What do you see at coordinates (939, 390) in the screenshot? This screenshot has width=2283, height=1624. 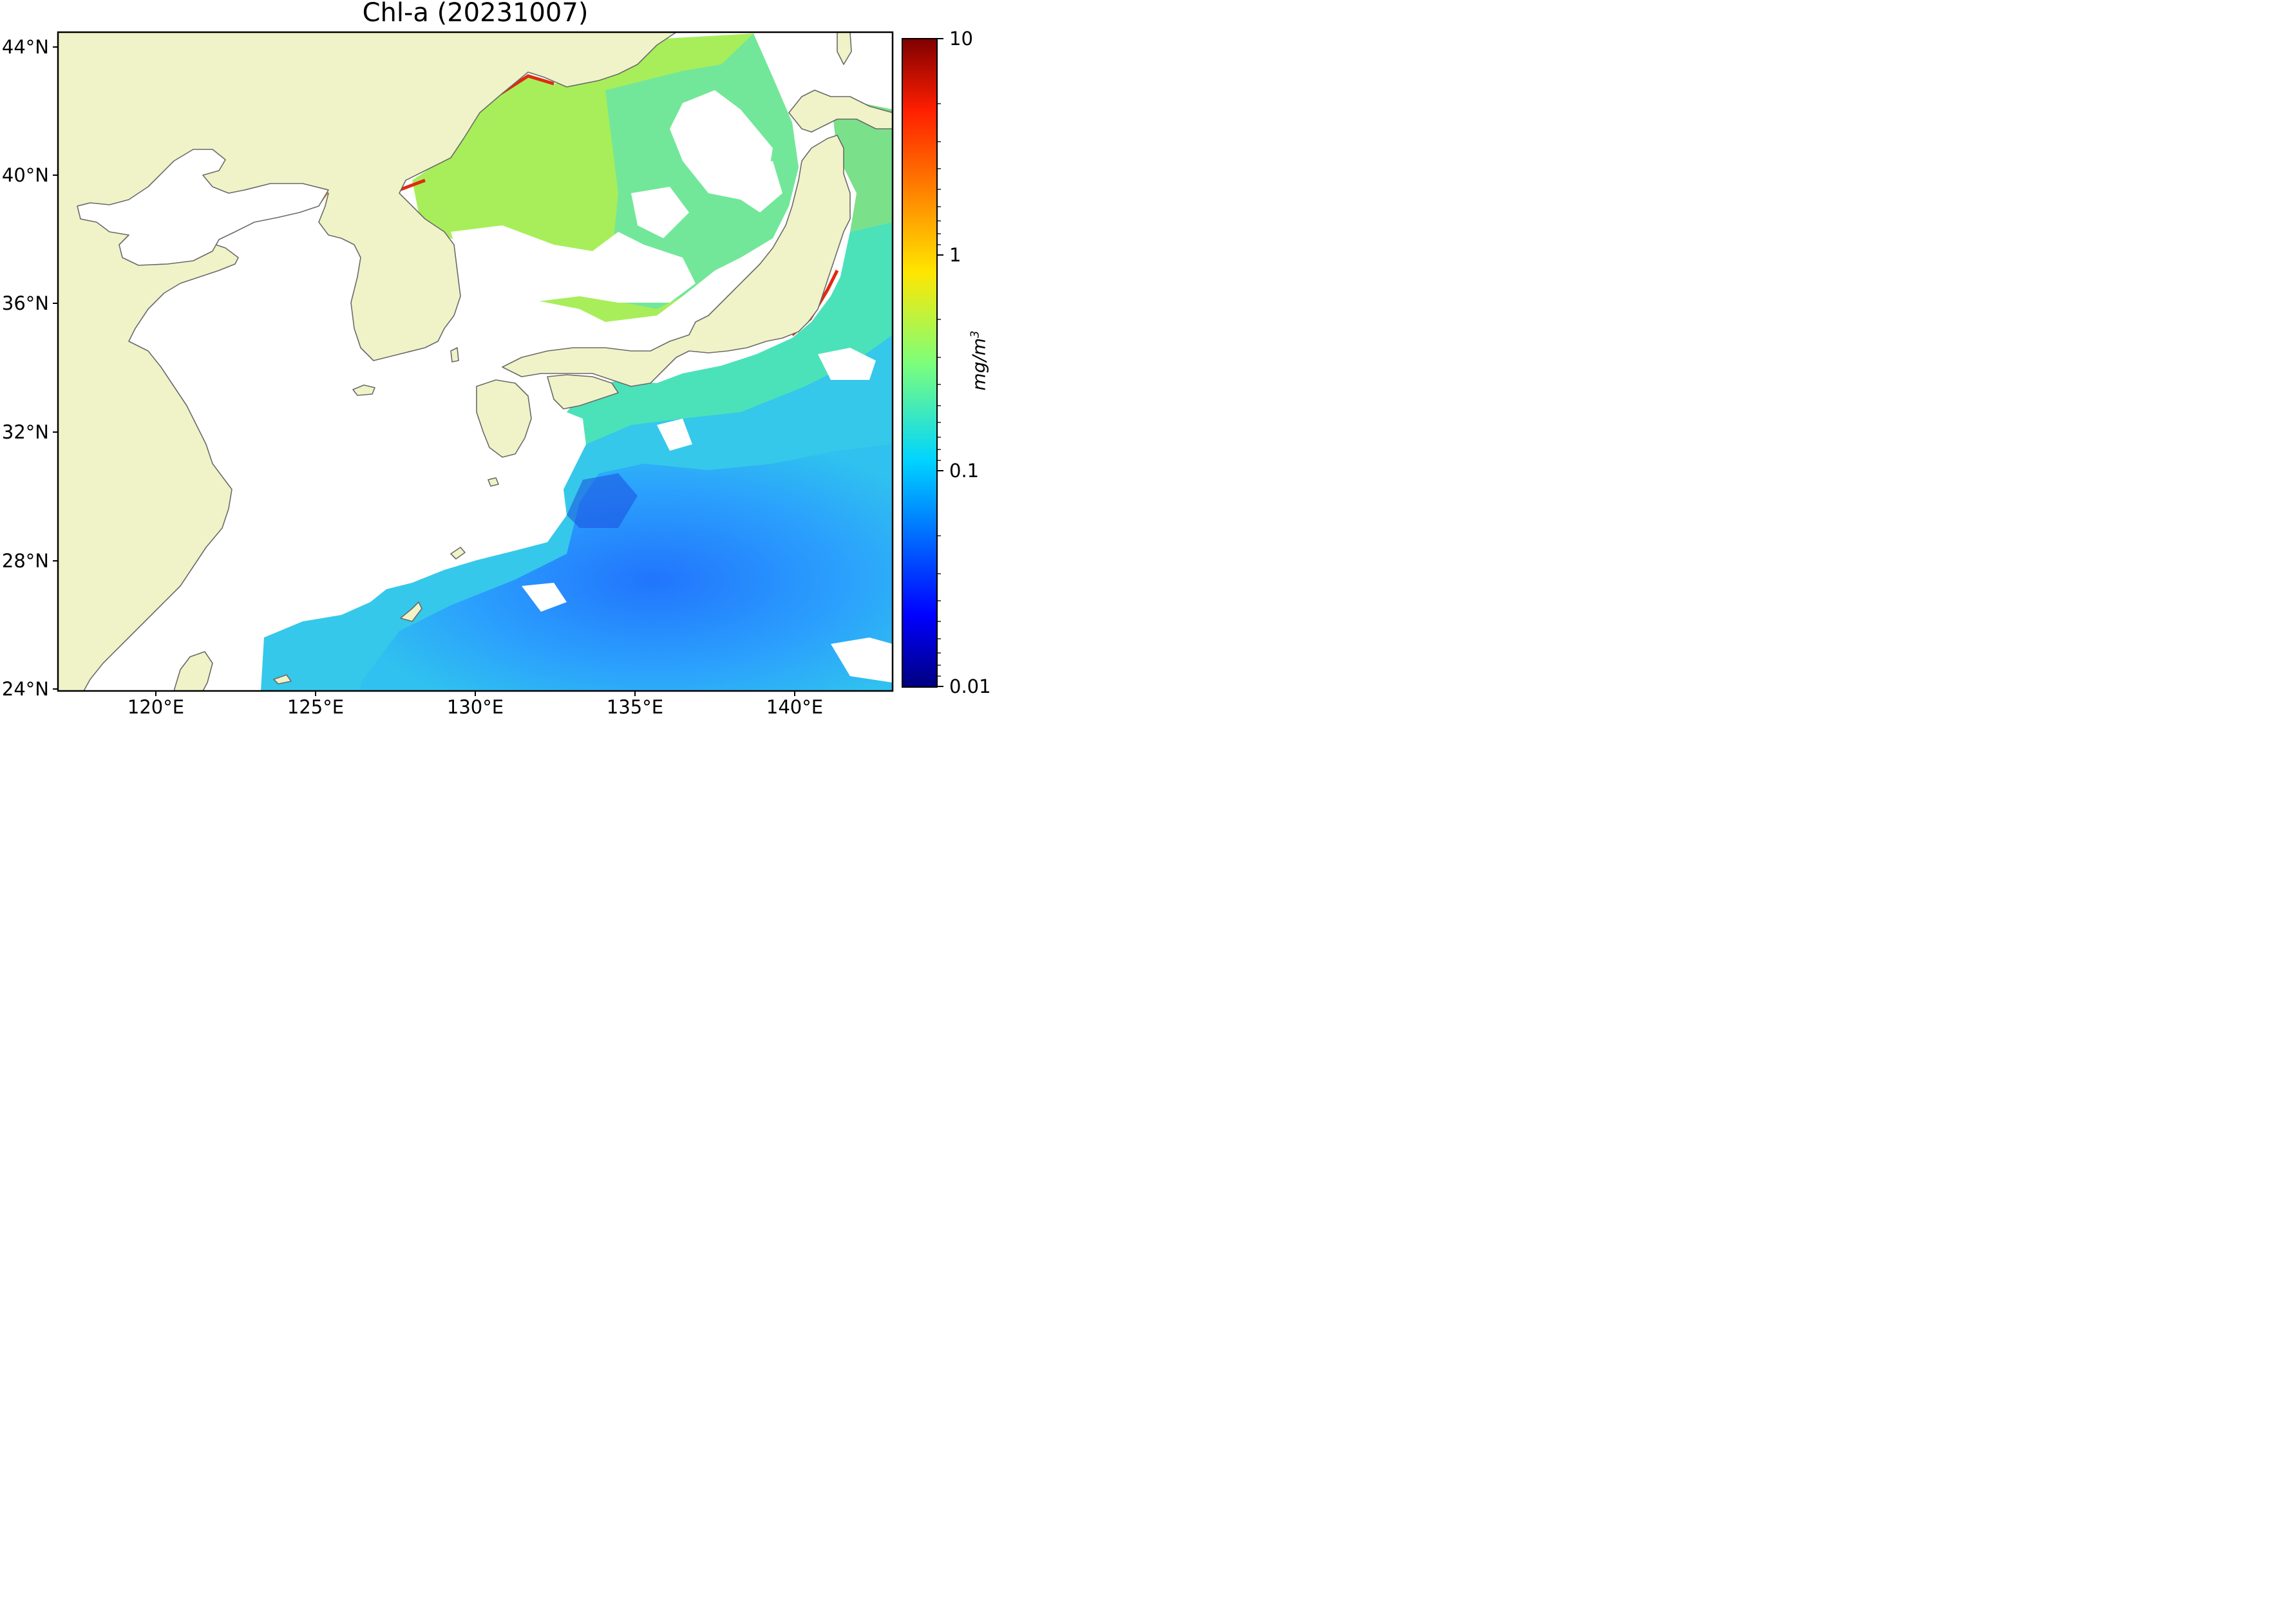 I see `colorbar-minor-ticks` at bounding box center [939, 390].